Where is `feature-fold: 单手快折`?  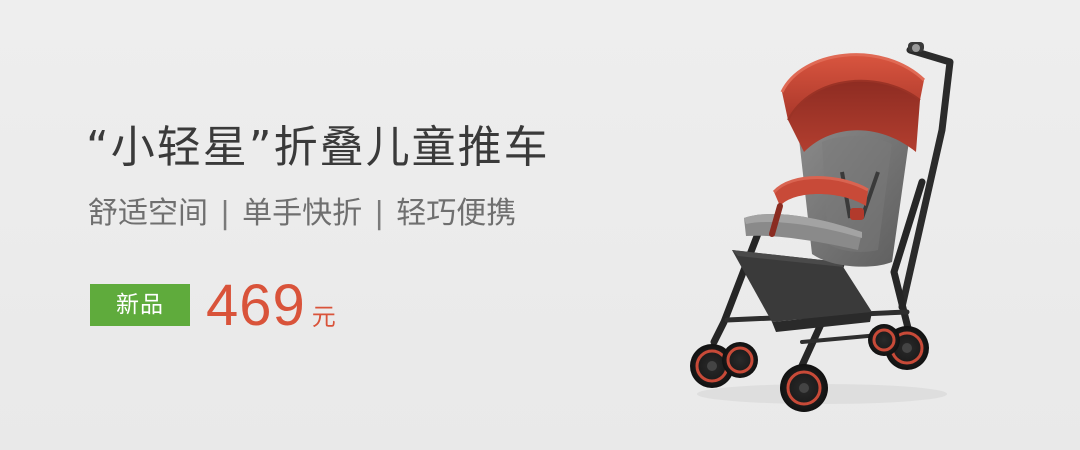
feature-fold: 单手快折 is located at coordinates (302, 213).